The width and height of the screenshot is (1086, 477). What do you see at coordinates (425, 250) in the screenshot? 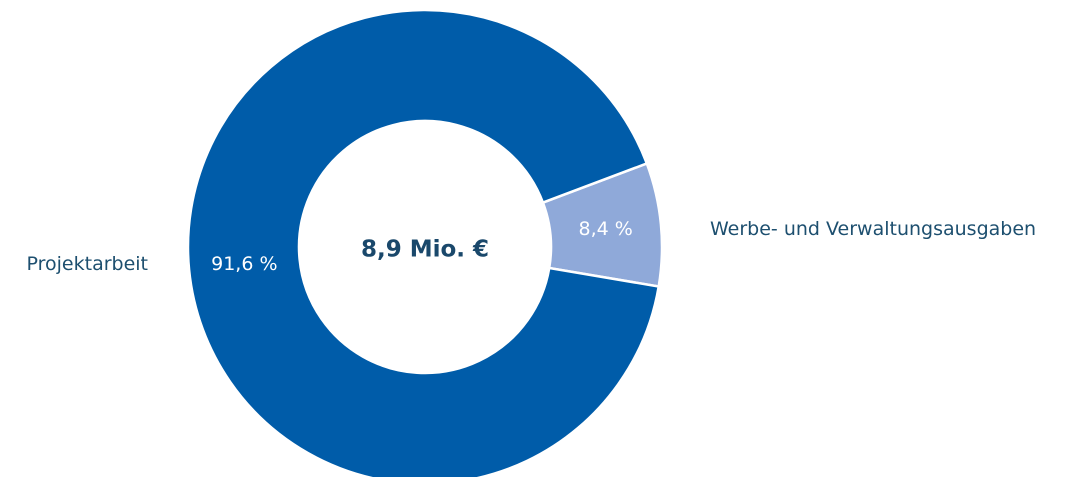
I see `center-label: 8,9 Mio. €` at bounding box center [425, 250].